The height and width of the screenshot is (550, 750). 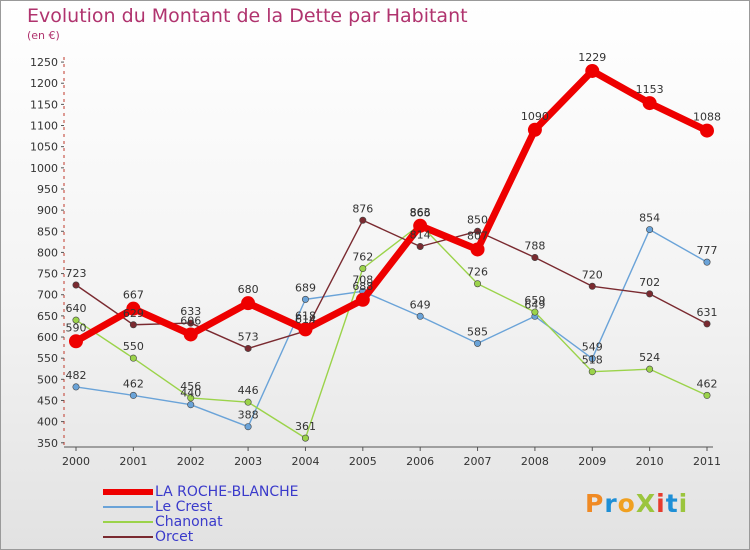 I want to click on y-tick-label: 400, so click(x=47, y=422).